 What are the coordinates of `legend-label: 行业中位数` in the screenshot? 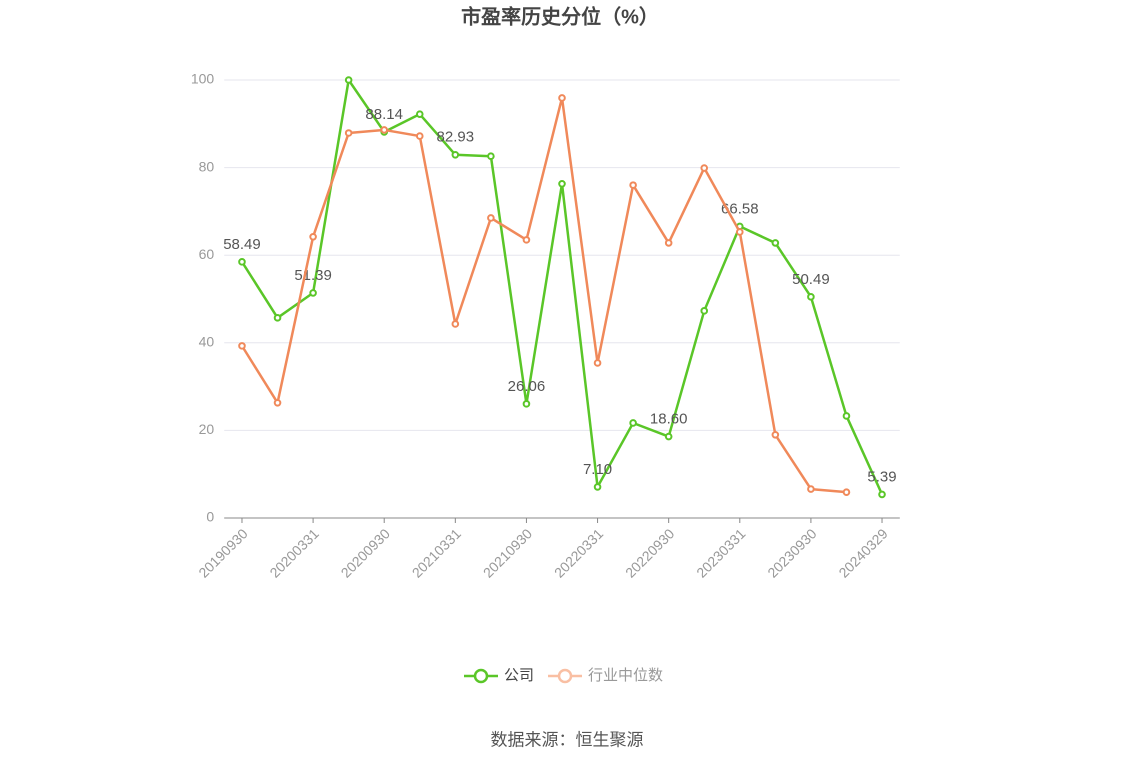 It's located at (625, 675).